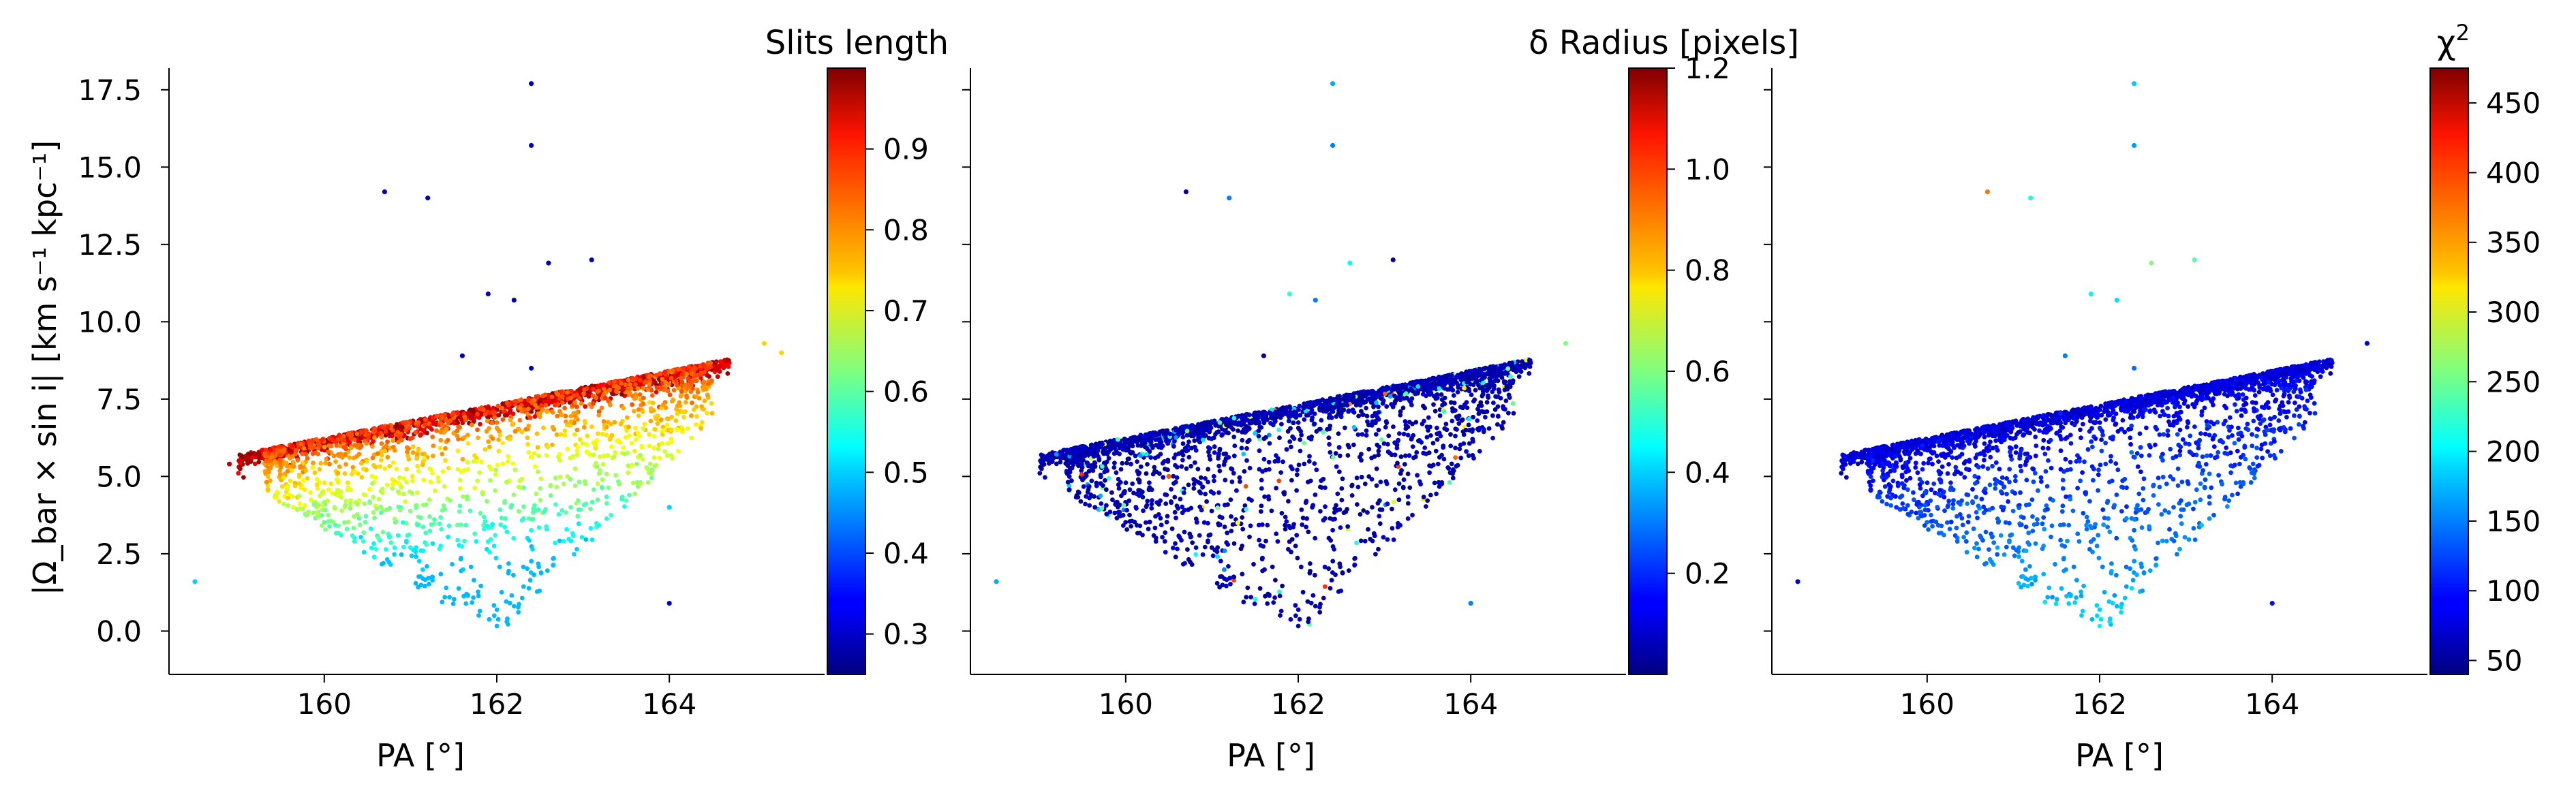 The image size is (2576, 797). I want to click on y-tick-label: 0.0, so click(119, 631).